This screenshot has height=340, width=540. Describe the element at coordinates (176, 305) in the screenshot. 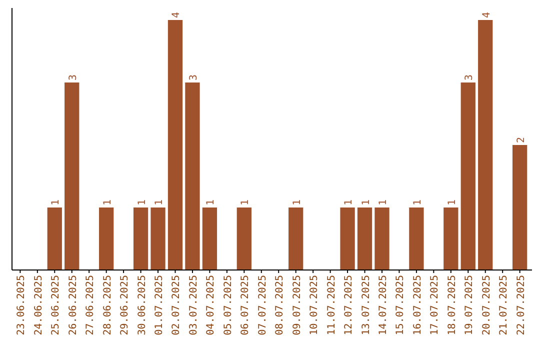

I see `x-tick-label: 02.07.2025` at that location.